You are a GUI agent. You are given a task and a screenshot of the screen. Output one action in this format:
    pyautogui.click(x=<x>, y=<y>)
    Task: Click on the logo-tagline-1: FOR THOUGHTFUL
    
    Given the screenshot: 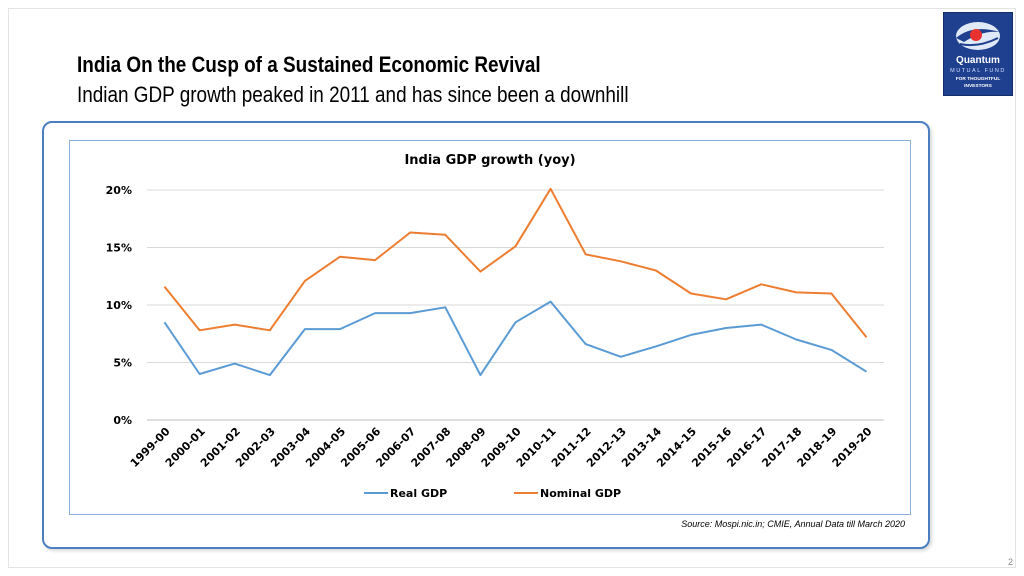 What is the action you would take?
    pyautogui.click(x=978, y=79)
    